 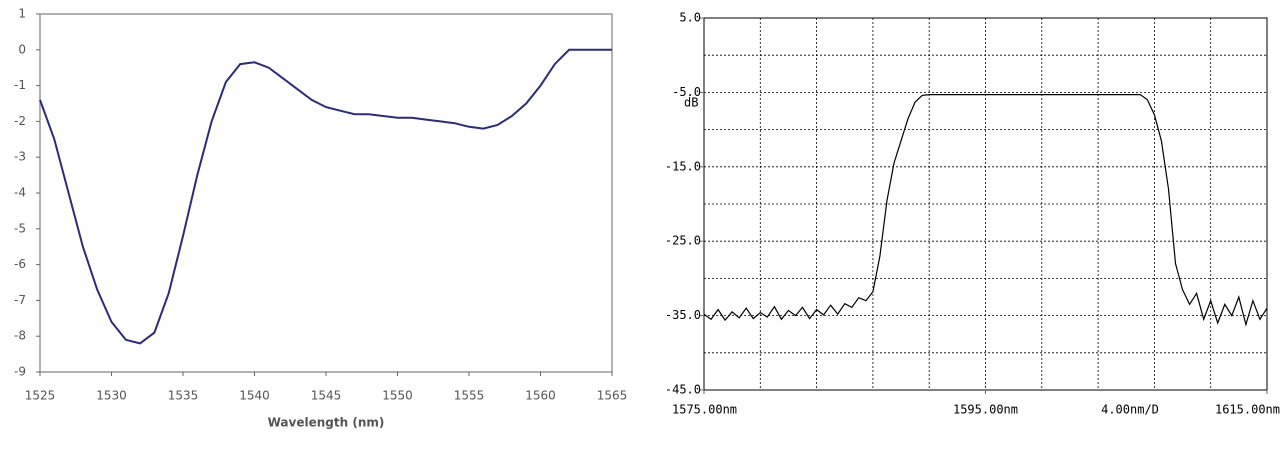 I want to click on y-tick-label: -5, so click(x=20, y=228).